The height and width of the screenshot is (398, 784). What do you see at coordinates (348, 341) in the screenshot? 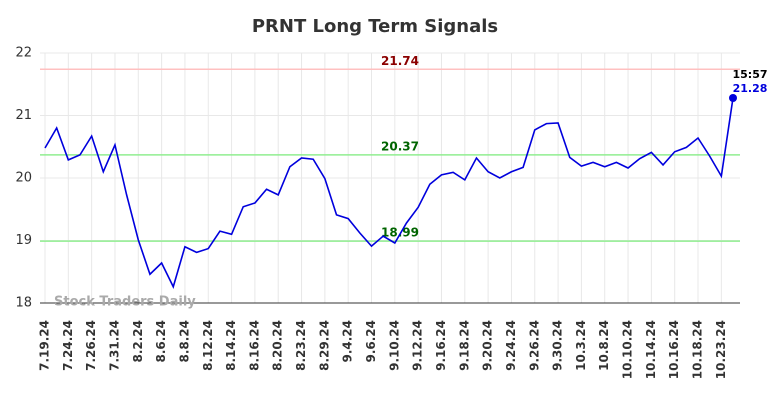
I see `x-tick-label: 9.4.24` at bounding box center [348, 341].